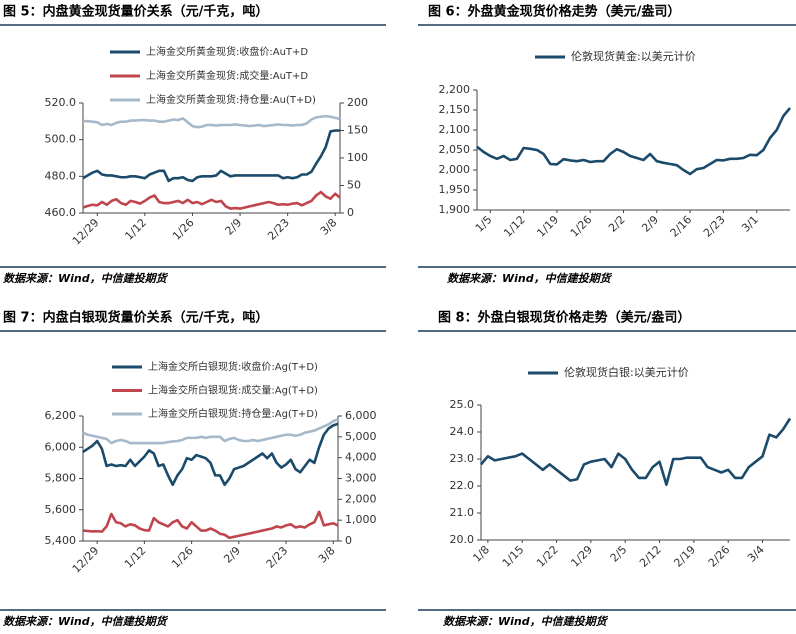 The width and height of the screenshot is (796, 634). Describe the element at coordinates (231, 99) in the screenshot. I see `legend-label: 上海金交所黄金现货:持仓量:Au(T+D)` at that location.